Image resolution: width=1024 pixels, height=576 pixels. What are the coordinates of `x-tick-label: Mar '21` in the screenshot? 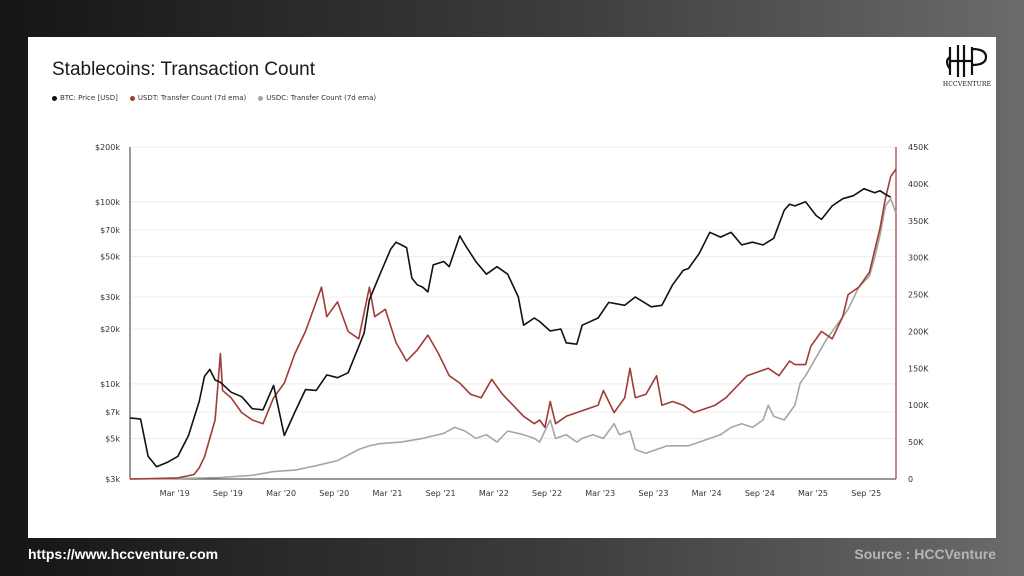 It's located at (387, 493).